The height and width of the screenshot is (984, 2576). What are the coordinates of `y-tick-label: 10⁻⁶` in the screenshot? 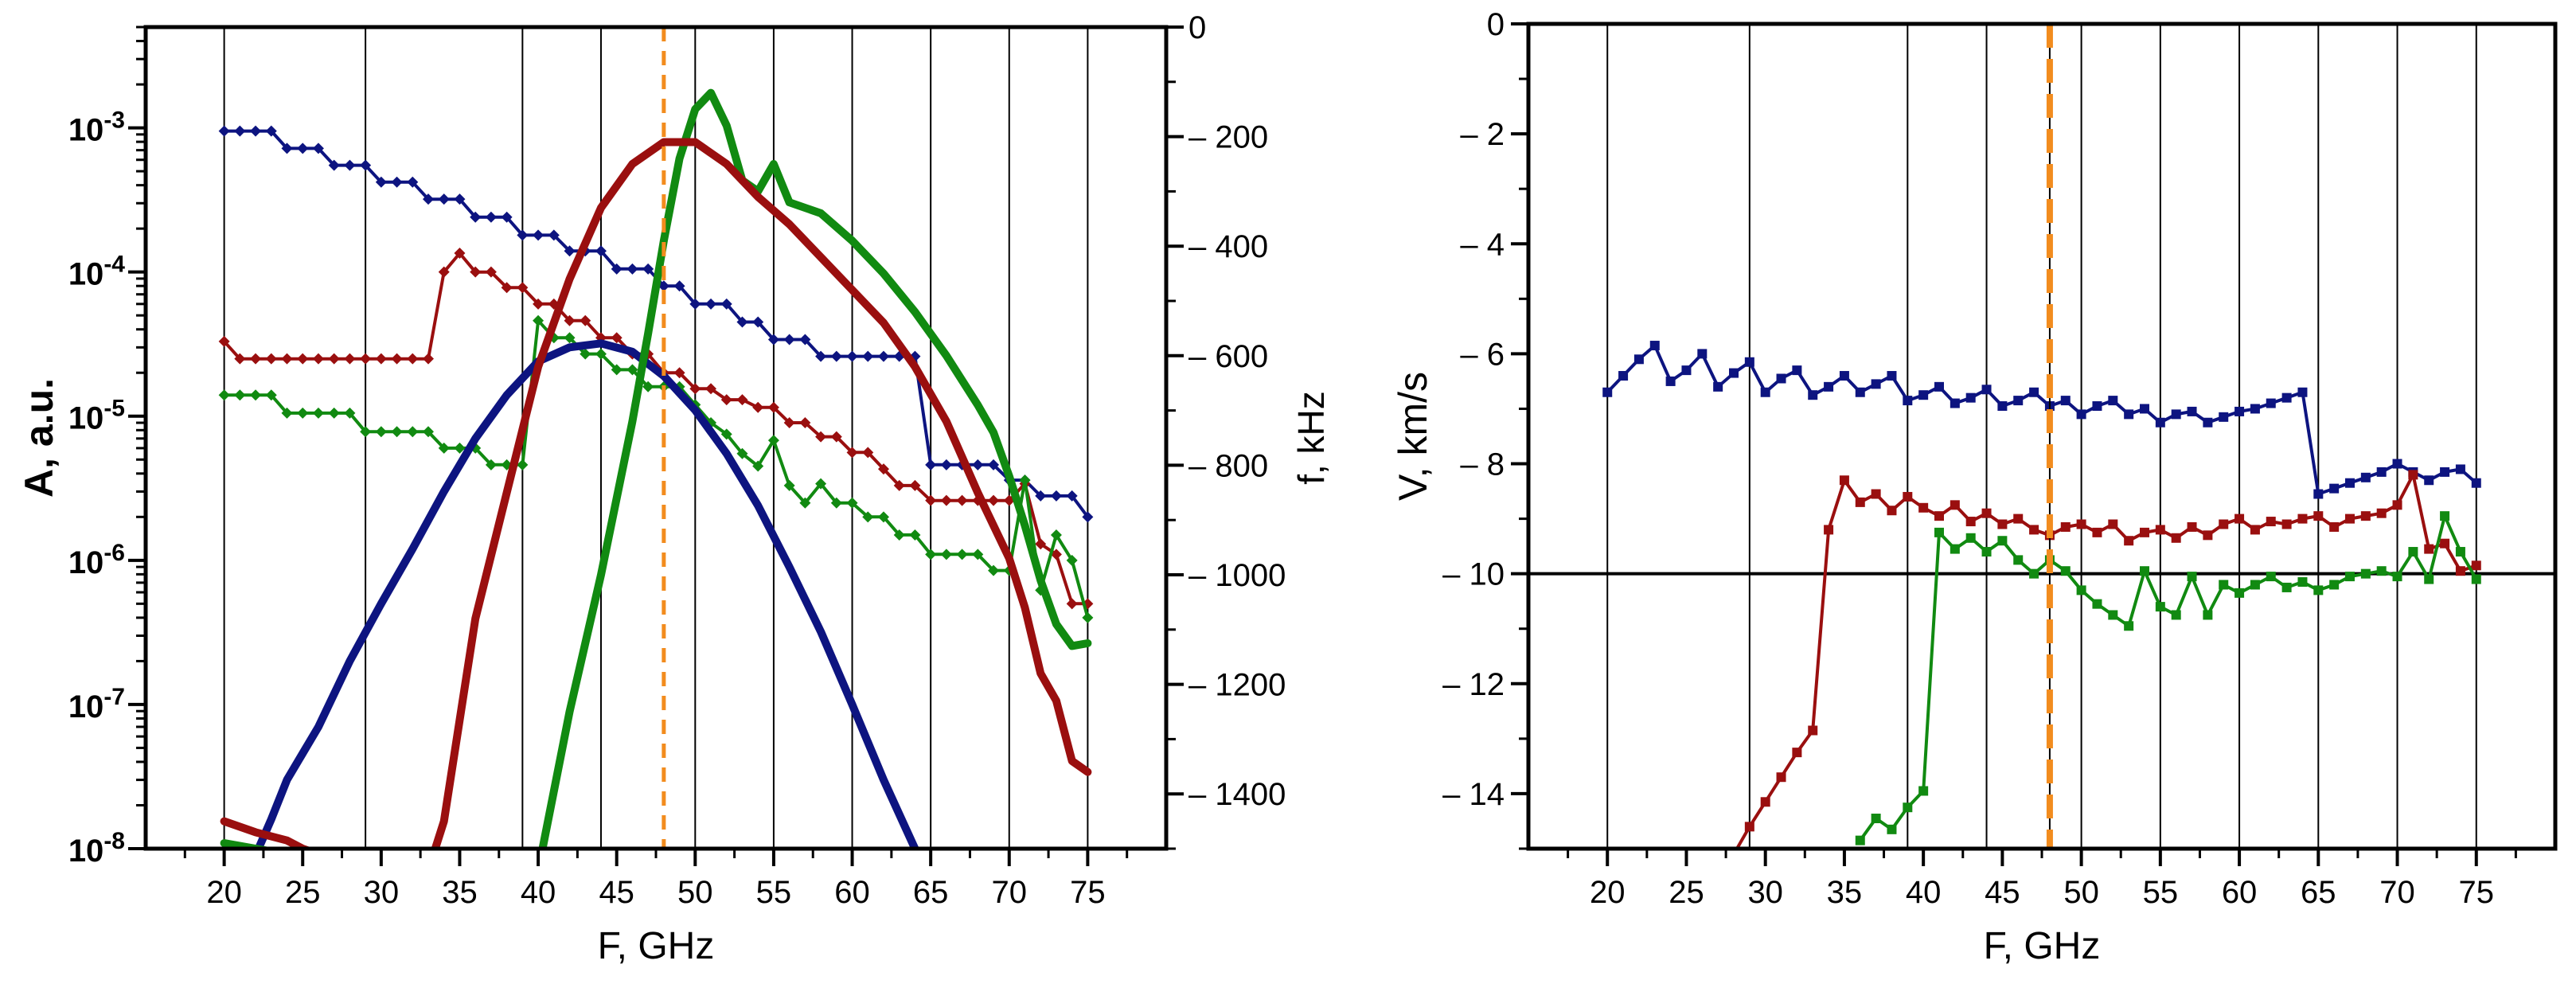 It's located at (96, 560).